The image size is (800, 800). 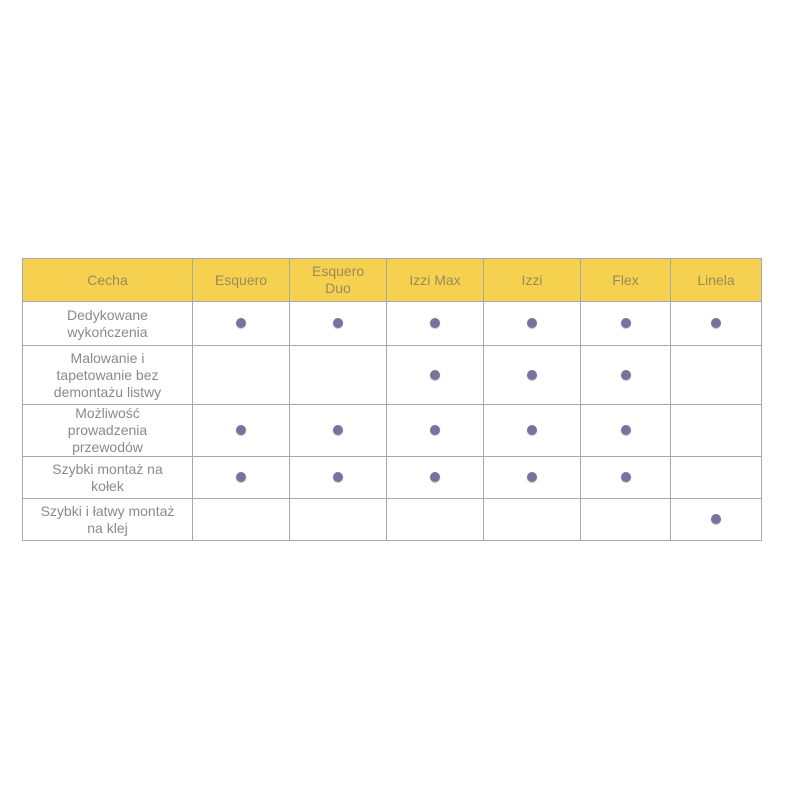 What do you see at coordinates (716, 280) in the screenshot?
I see `column-header: Linela` at bounding box center [716, 280].